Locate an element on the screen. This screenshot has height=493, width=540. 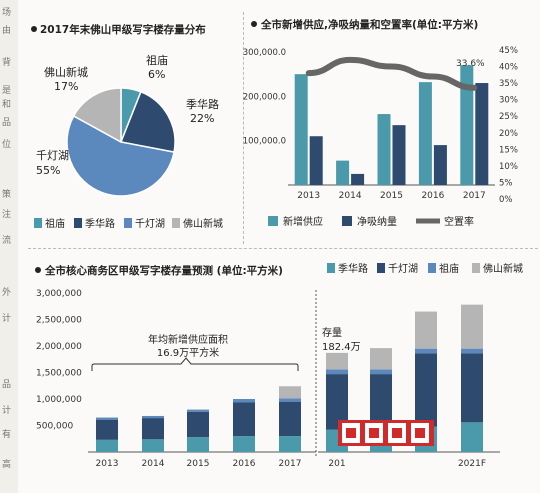
supply-right-tick-9: 0% is located at coordinates (506, 200).